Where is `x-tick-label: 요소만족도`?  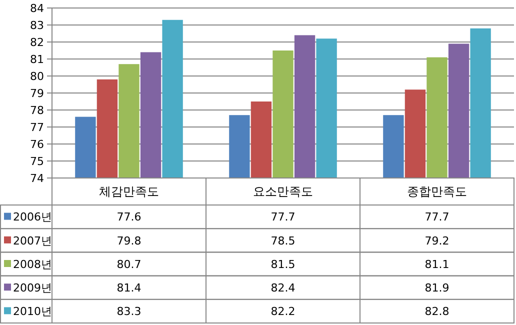 x-tick-label: 요소만족도 is located at coordinates (283, 191).